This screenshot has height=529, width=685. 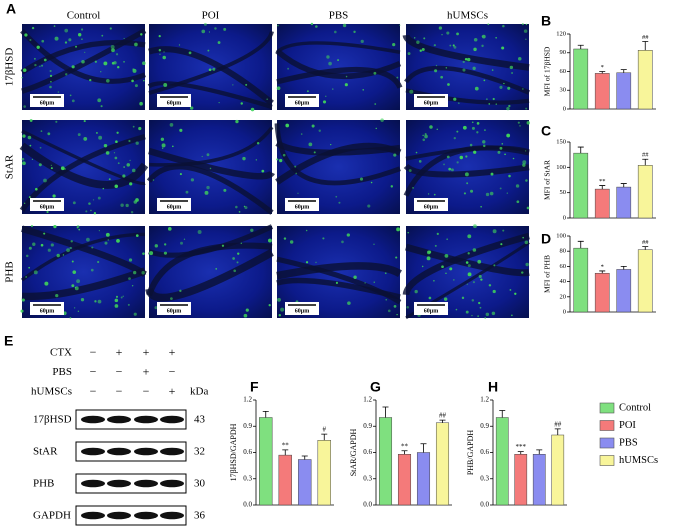 I want to click on y-tick-label: 1.2, so click(x=484, y=400).